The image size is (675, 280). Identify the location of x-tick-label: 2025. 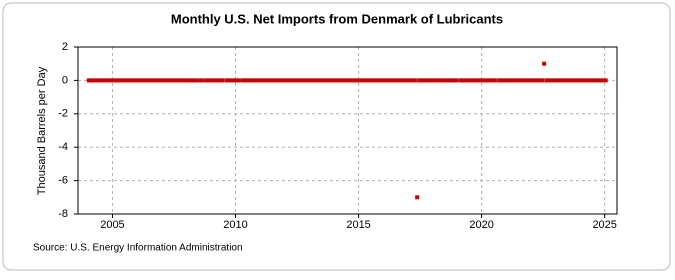
(604, 225).